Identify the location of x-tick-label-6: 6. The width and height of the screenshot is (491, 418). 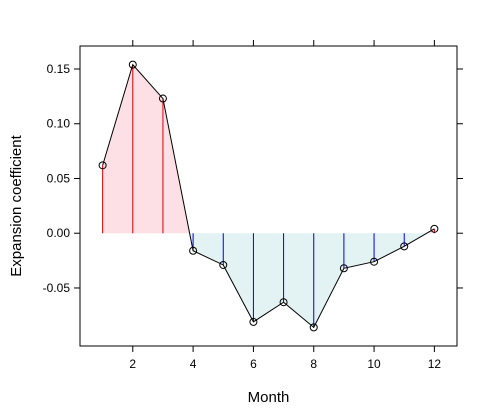
(253, 364).